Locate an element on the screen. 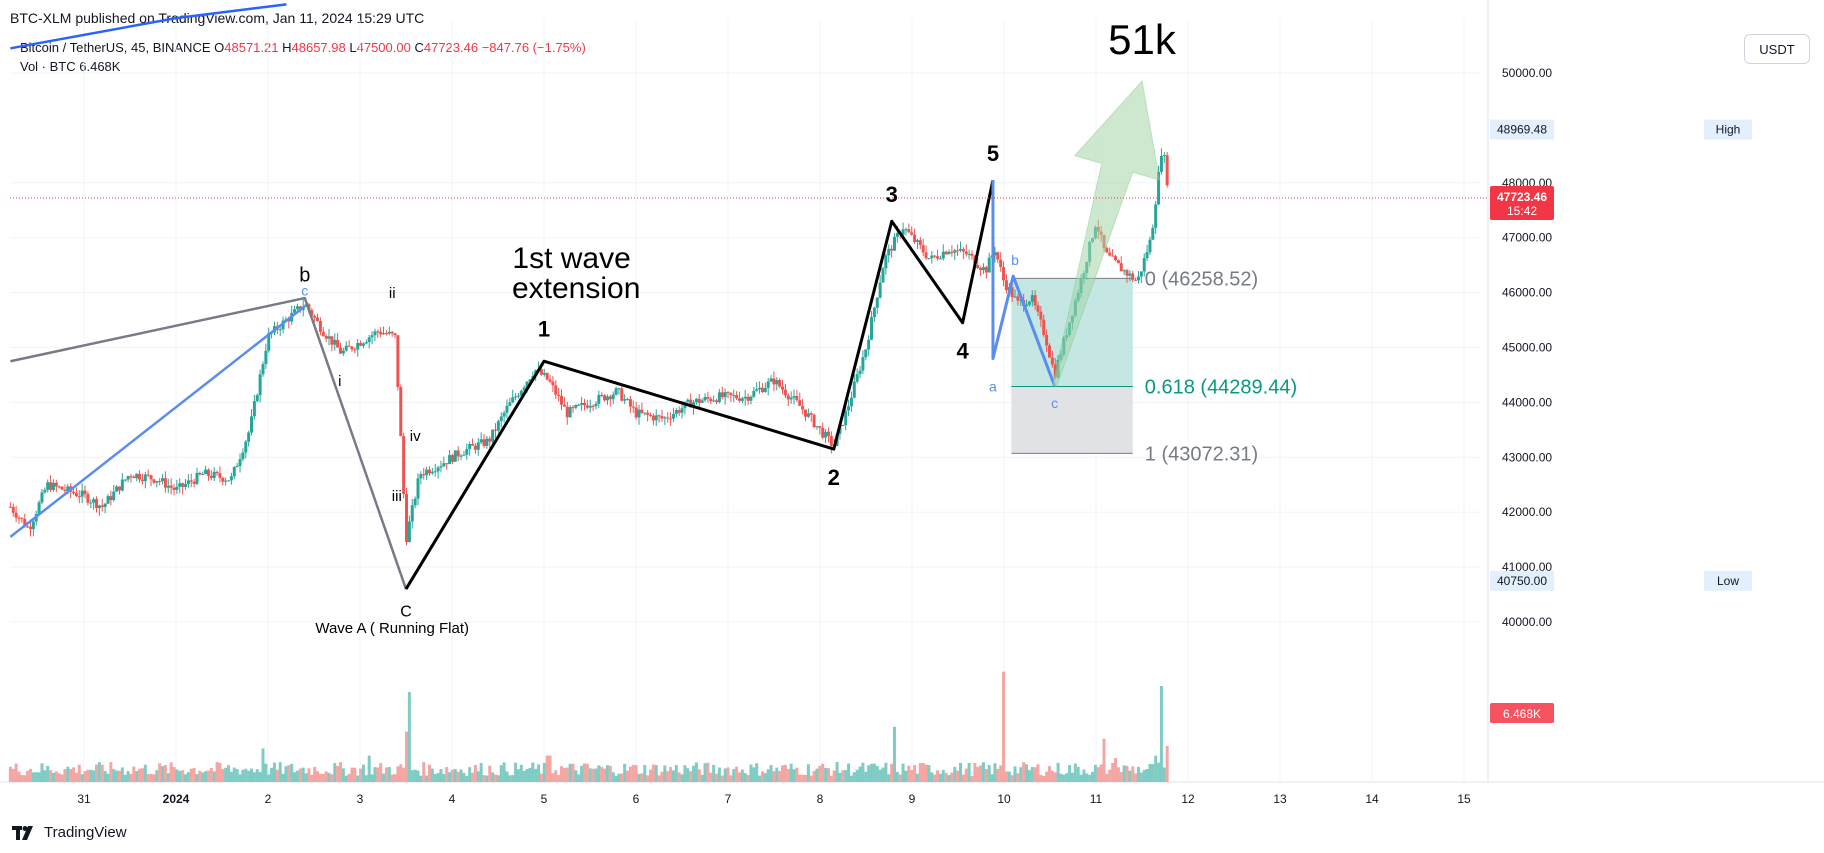 This screenshot has height=853, width=1824. x-tick-label: 6 is located at coordinates (636, 799).